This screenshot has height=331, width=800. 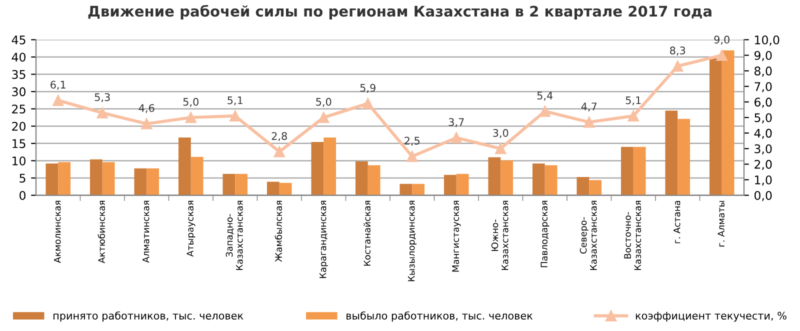 What do you see at coordinates (763, 118) in the screenshot?
I see `y2-tick-label: 5,0` at bounding box center [763, 118].